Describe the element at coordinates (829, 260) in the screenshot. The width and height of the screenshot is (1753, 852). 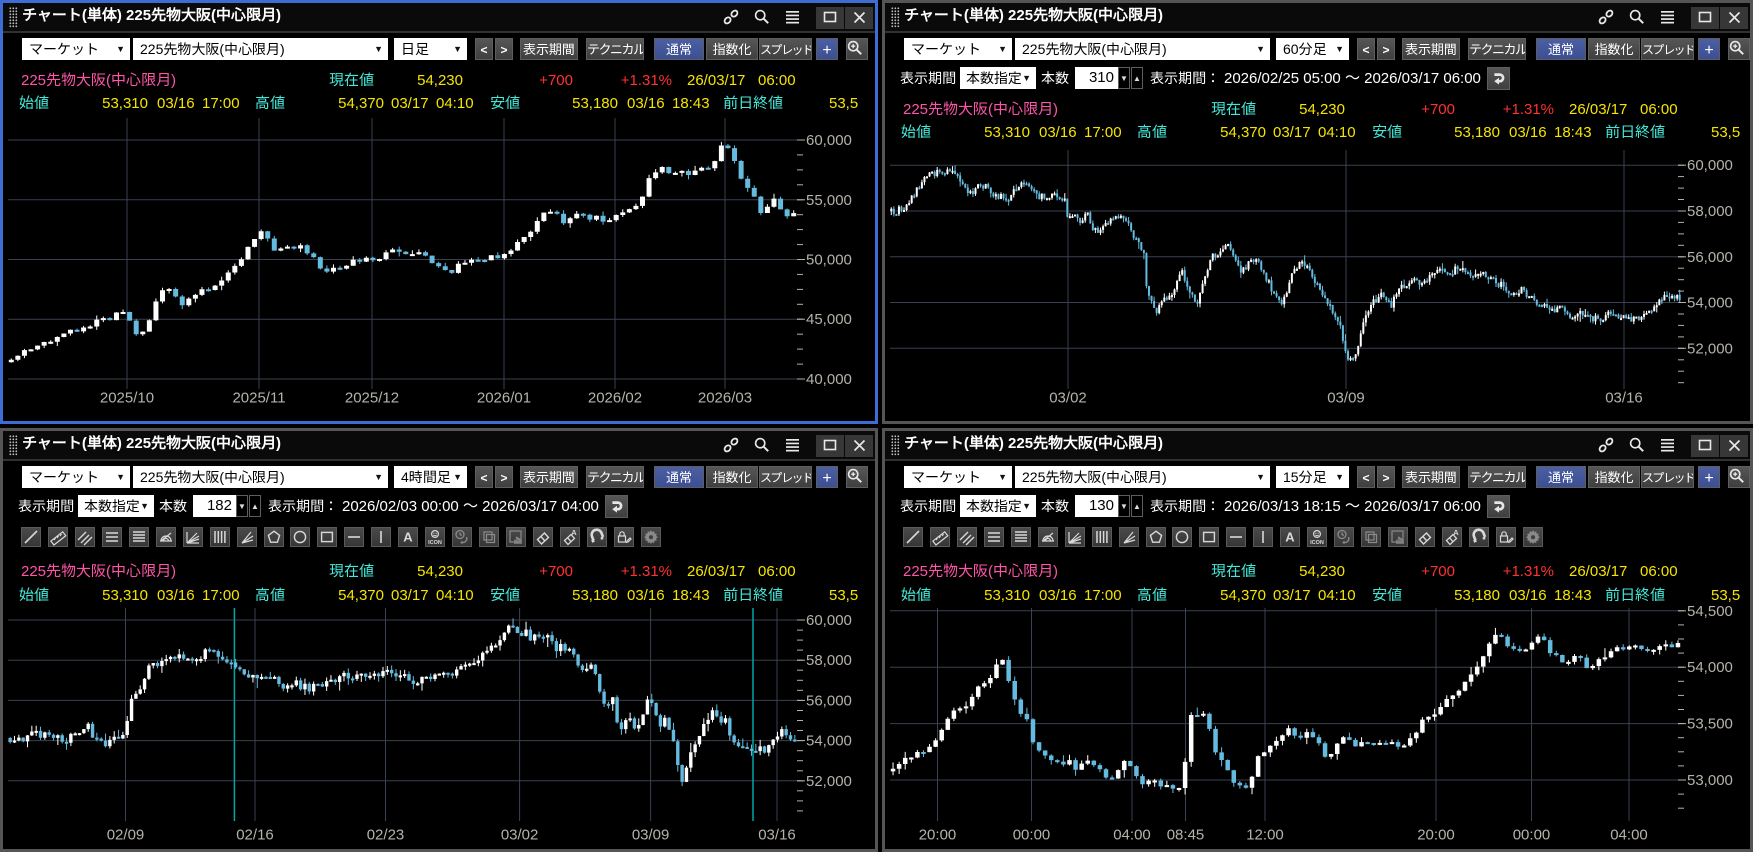
I see `svg-text: 50,000` at that location.